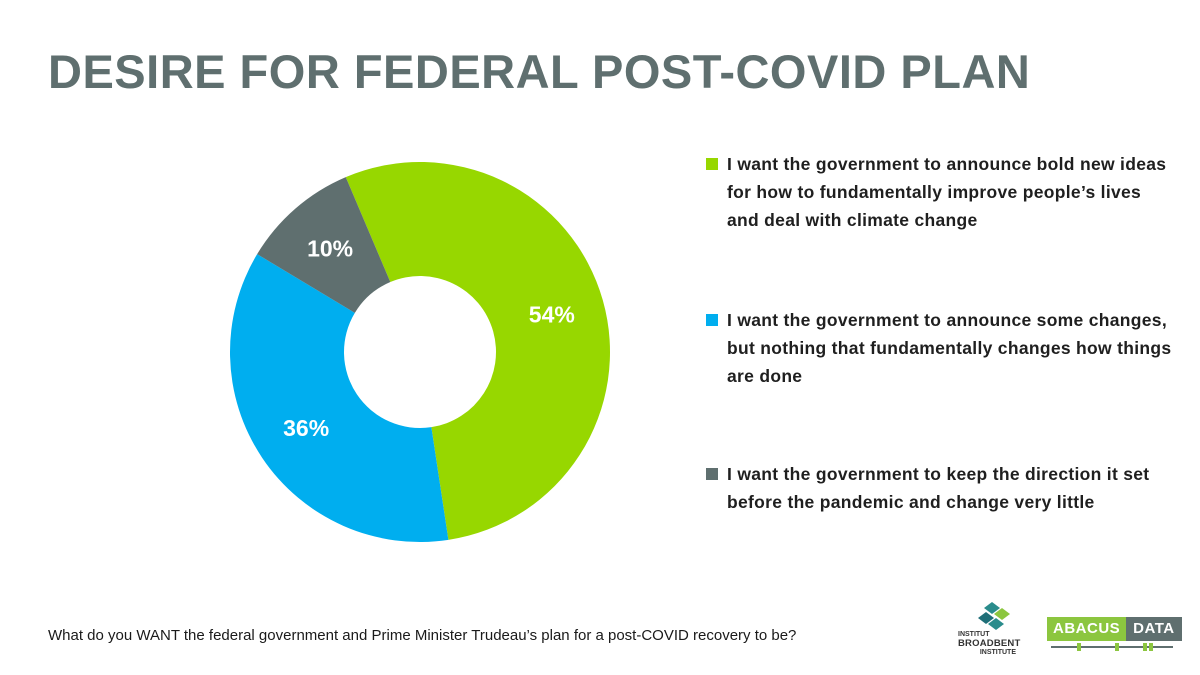 The width and height of the screenshot is (1200, 675). I want to click on donut-label-some-changes: 36%, so click(306, 428).